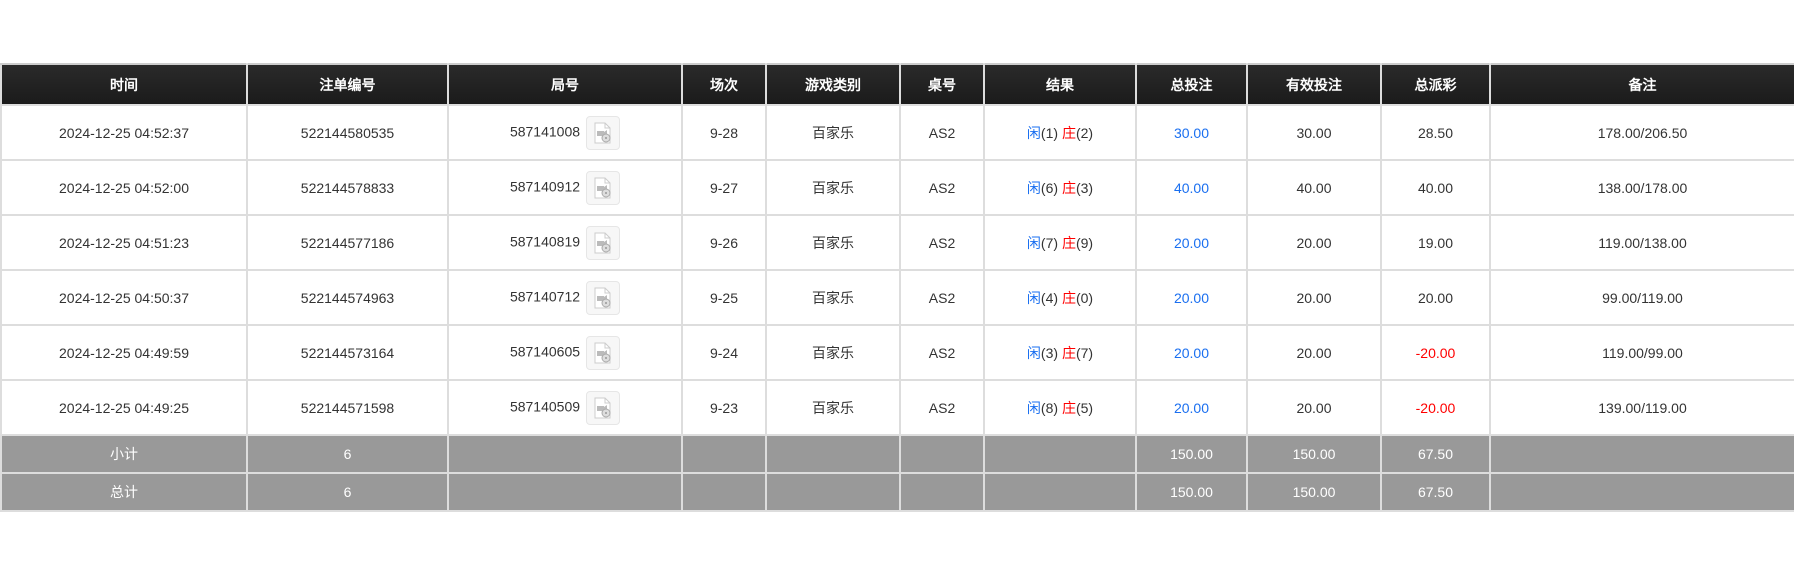 The height and width of the screenshot is (579, 1794). I want to click on round-cell: 587140605, so click(565, 352).